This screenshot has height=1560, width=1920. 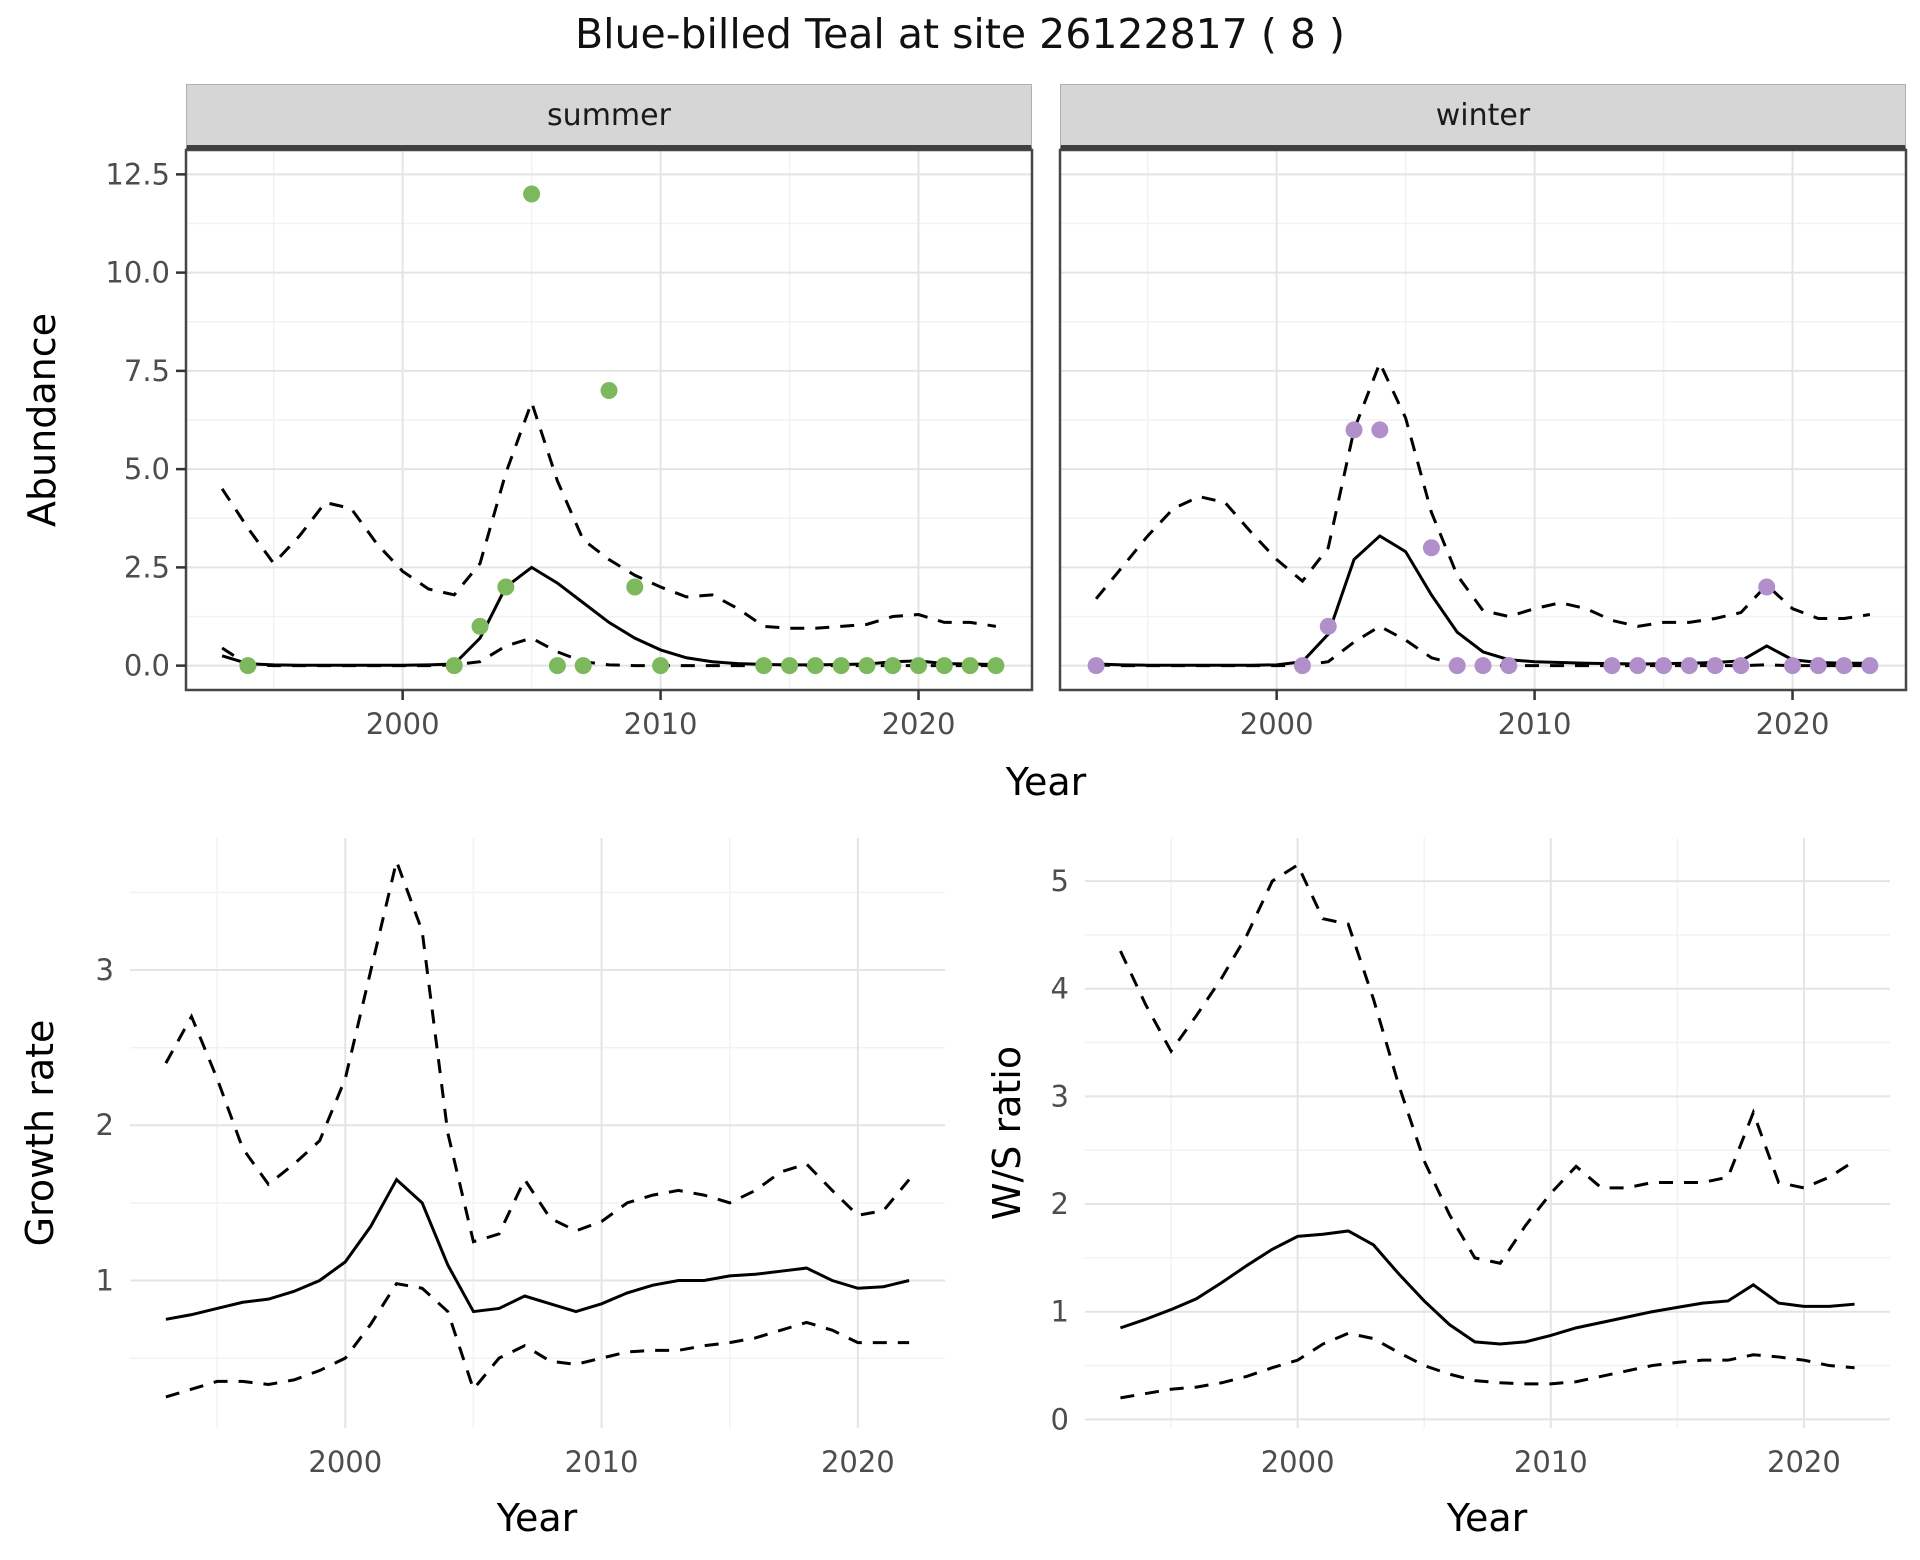 I want to click on ws-ratio-y-axis-title: W/S ratio, so click(x=1007, y=1133).